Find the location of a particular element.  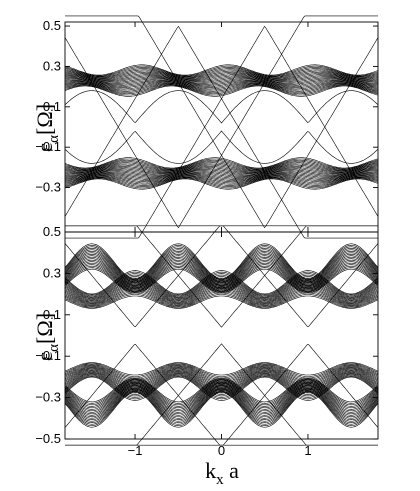

top-ytick-label: −0.3 is located at coordinates (48, 187).